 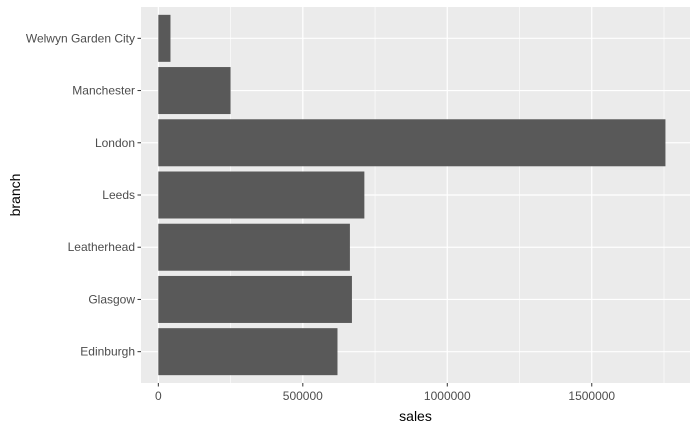 What do you see at coordinates (194, 91) in the screenshot?
I see `bar-manchester` at bounding box center [194, 91].